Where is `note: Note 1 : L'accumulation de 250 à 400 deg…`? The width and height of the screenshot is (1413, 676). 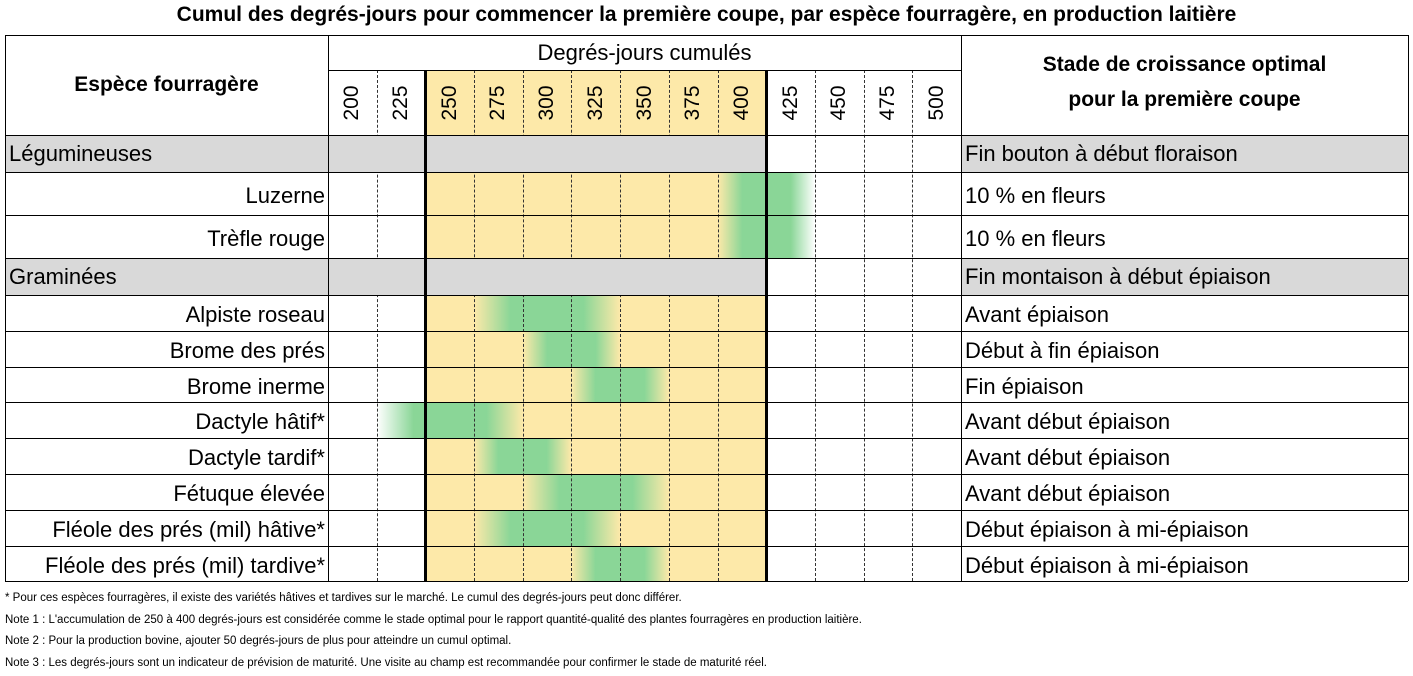 note: Note 1 : L'accumulation de 250 à 400 deg… is located at coordinates (433, 619).